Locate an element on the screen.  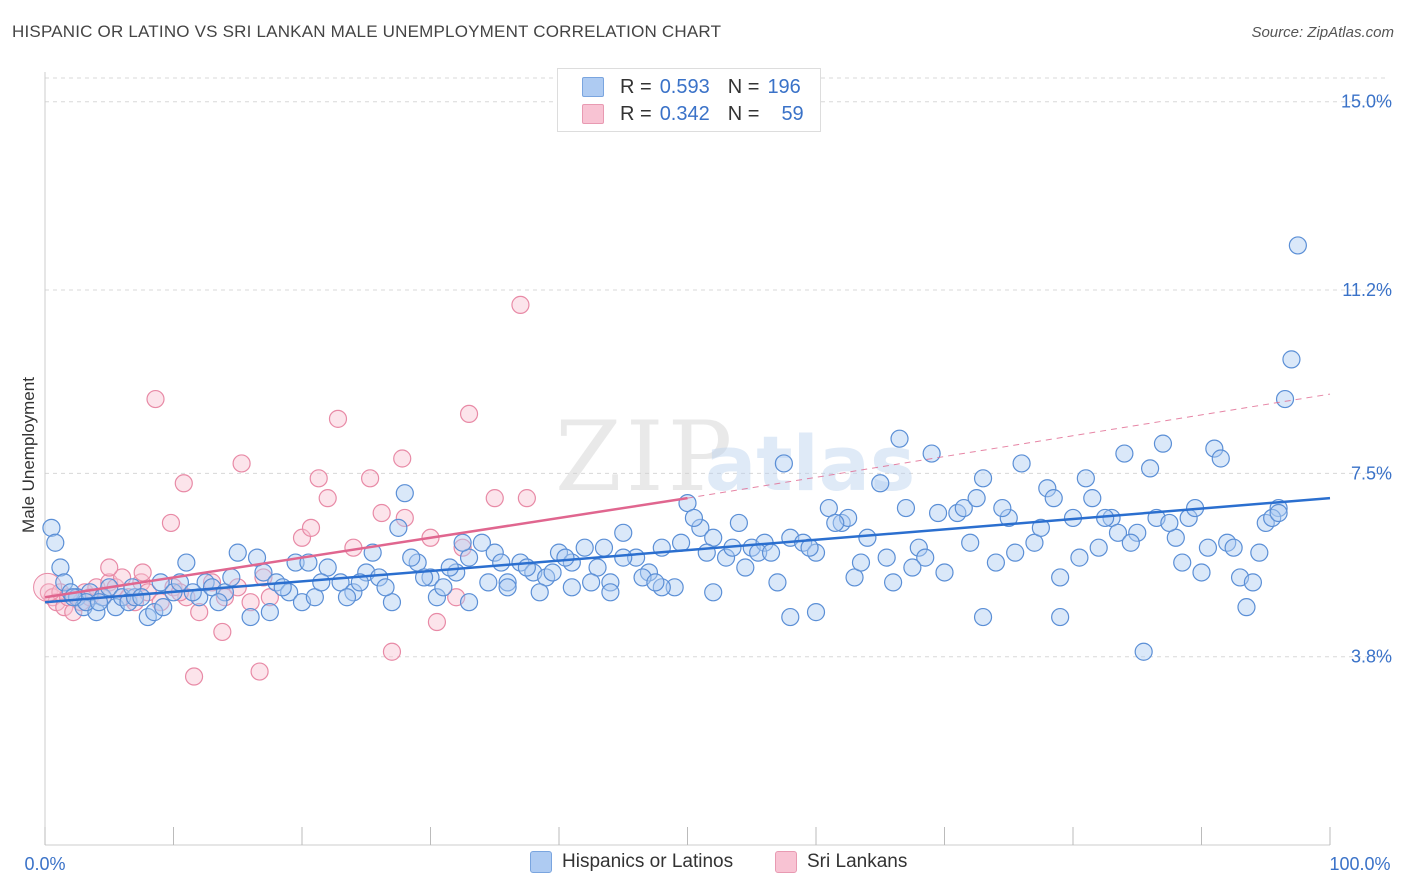
legend-r-value: 0.593 is located at coordinates (684, 86).